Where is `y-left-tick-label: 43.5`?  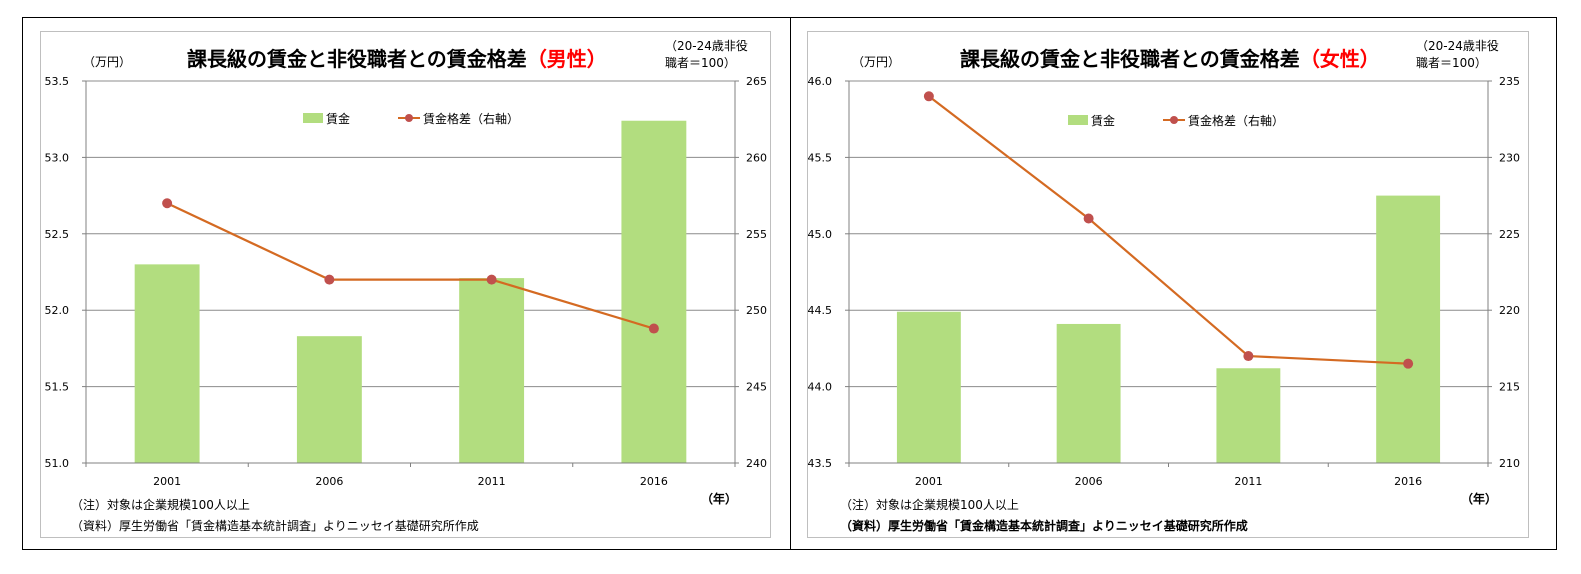 y-left-tick-label: 43.5 is located at coordinates (820, 463).